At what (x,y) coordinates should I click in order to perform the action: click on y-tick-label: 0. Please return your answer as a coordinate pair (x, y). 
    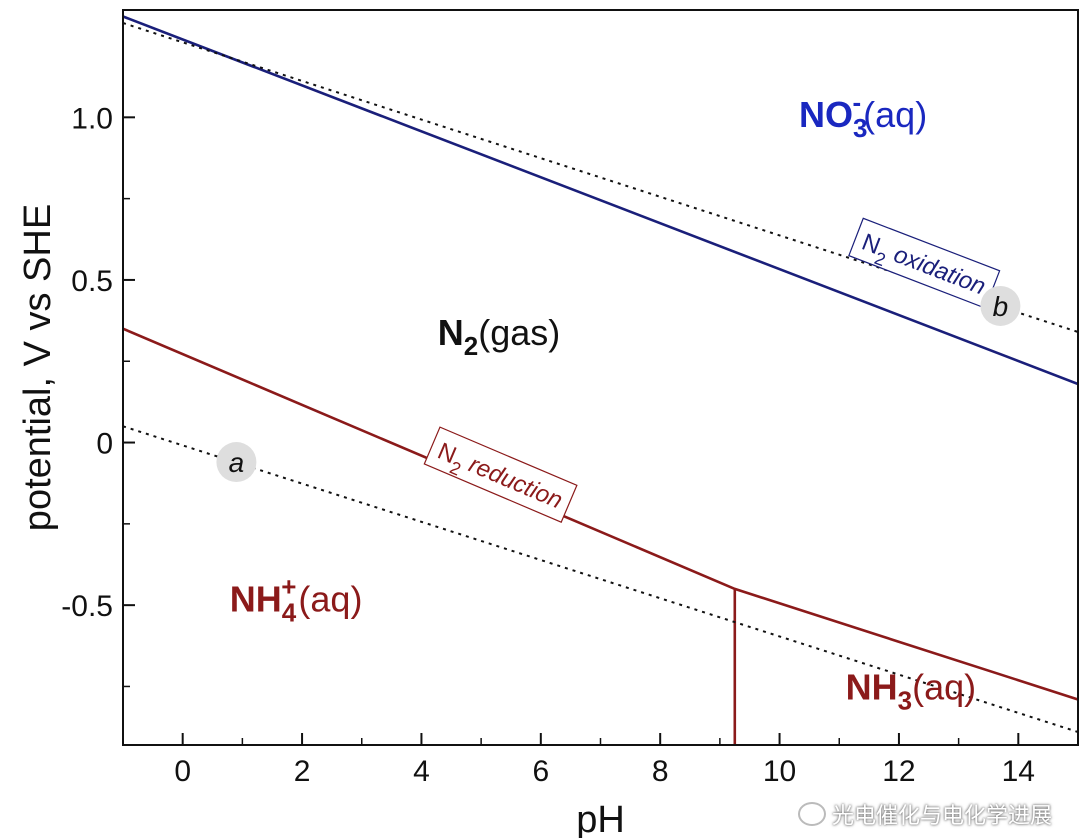
    Looking at the image, I should click on (104, 444).